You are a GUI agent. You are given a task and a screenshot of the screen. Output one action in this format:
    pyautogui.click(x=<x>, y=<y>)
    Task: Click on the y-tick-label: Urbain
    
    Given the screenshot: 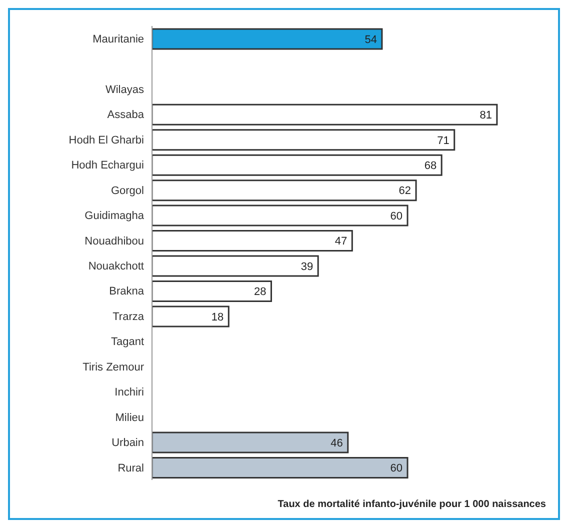 What is the action you would take?
    pyautogui.click(x=128, y=443)
    